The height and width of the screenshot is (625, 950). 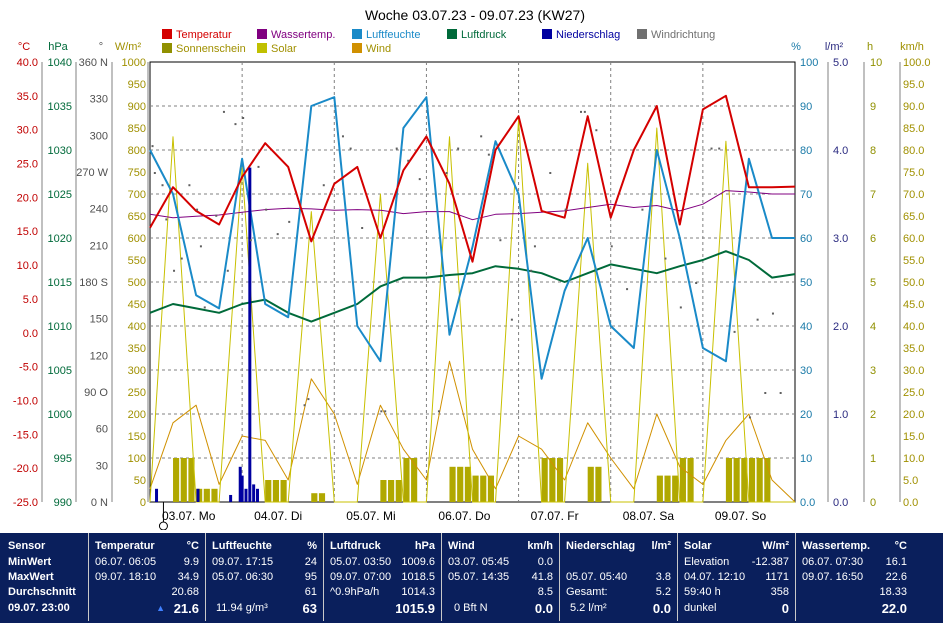 I want to click on x-day-label-0: 03.07. Mo, so click(x=189, y=516).